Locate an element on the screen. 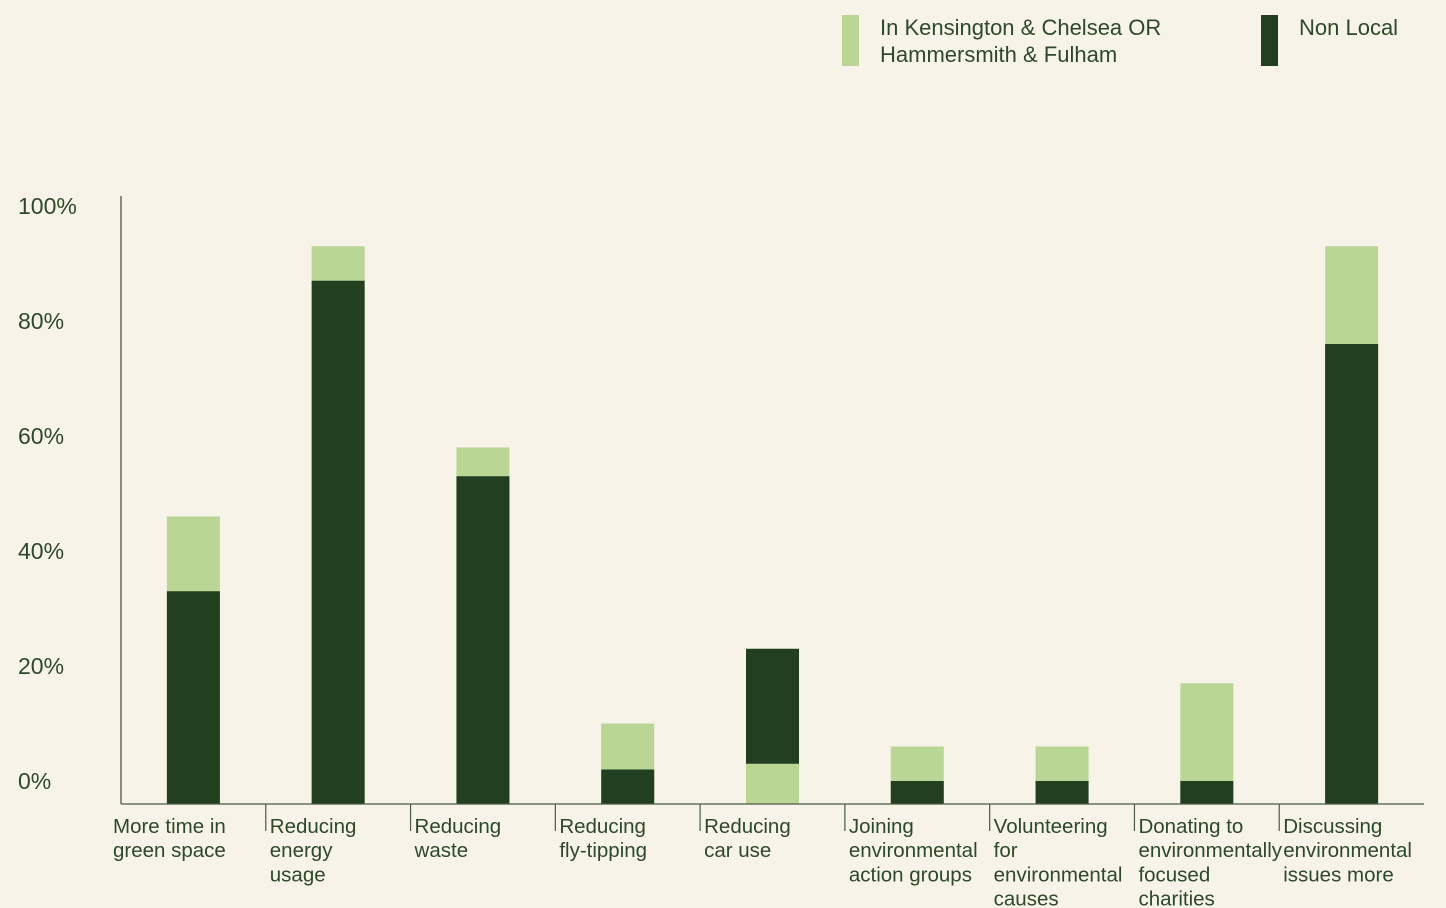 Image resolution: width=1446 pixels, height=908 pixels. x-tick-label-8: Discussing environmental issues more is located at coordinates (1347, 850).